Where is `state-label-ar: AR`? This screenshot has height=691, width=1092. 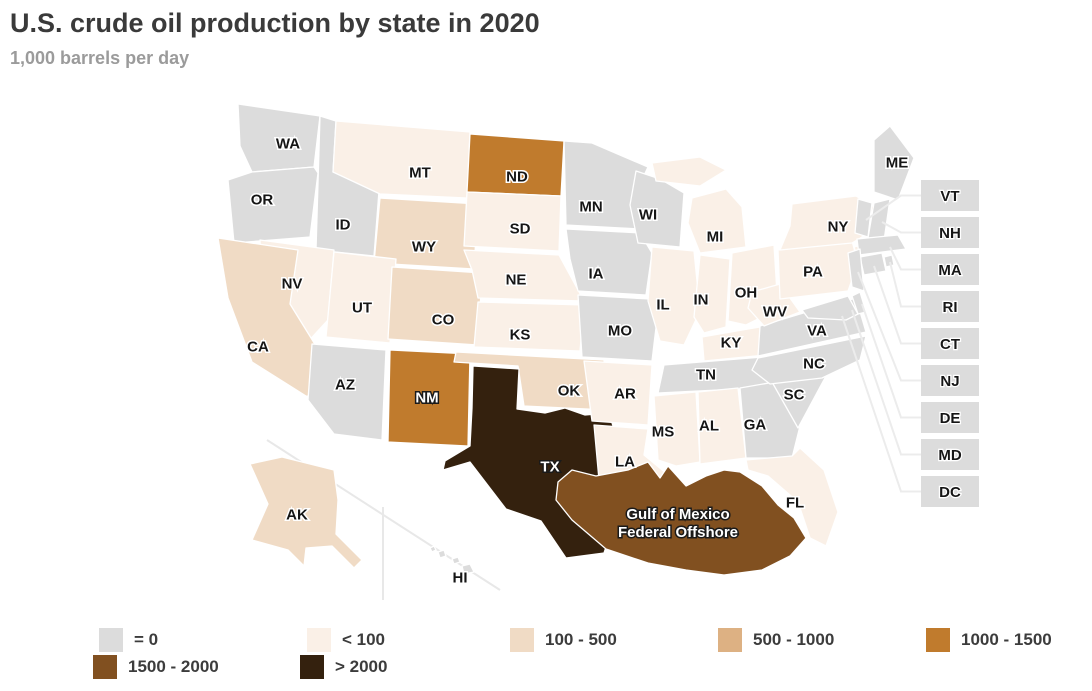 state-label-ar: AR is located at coordinates (625, 394).